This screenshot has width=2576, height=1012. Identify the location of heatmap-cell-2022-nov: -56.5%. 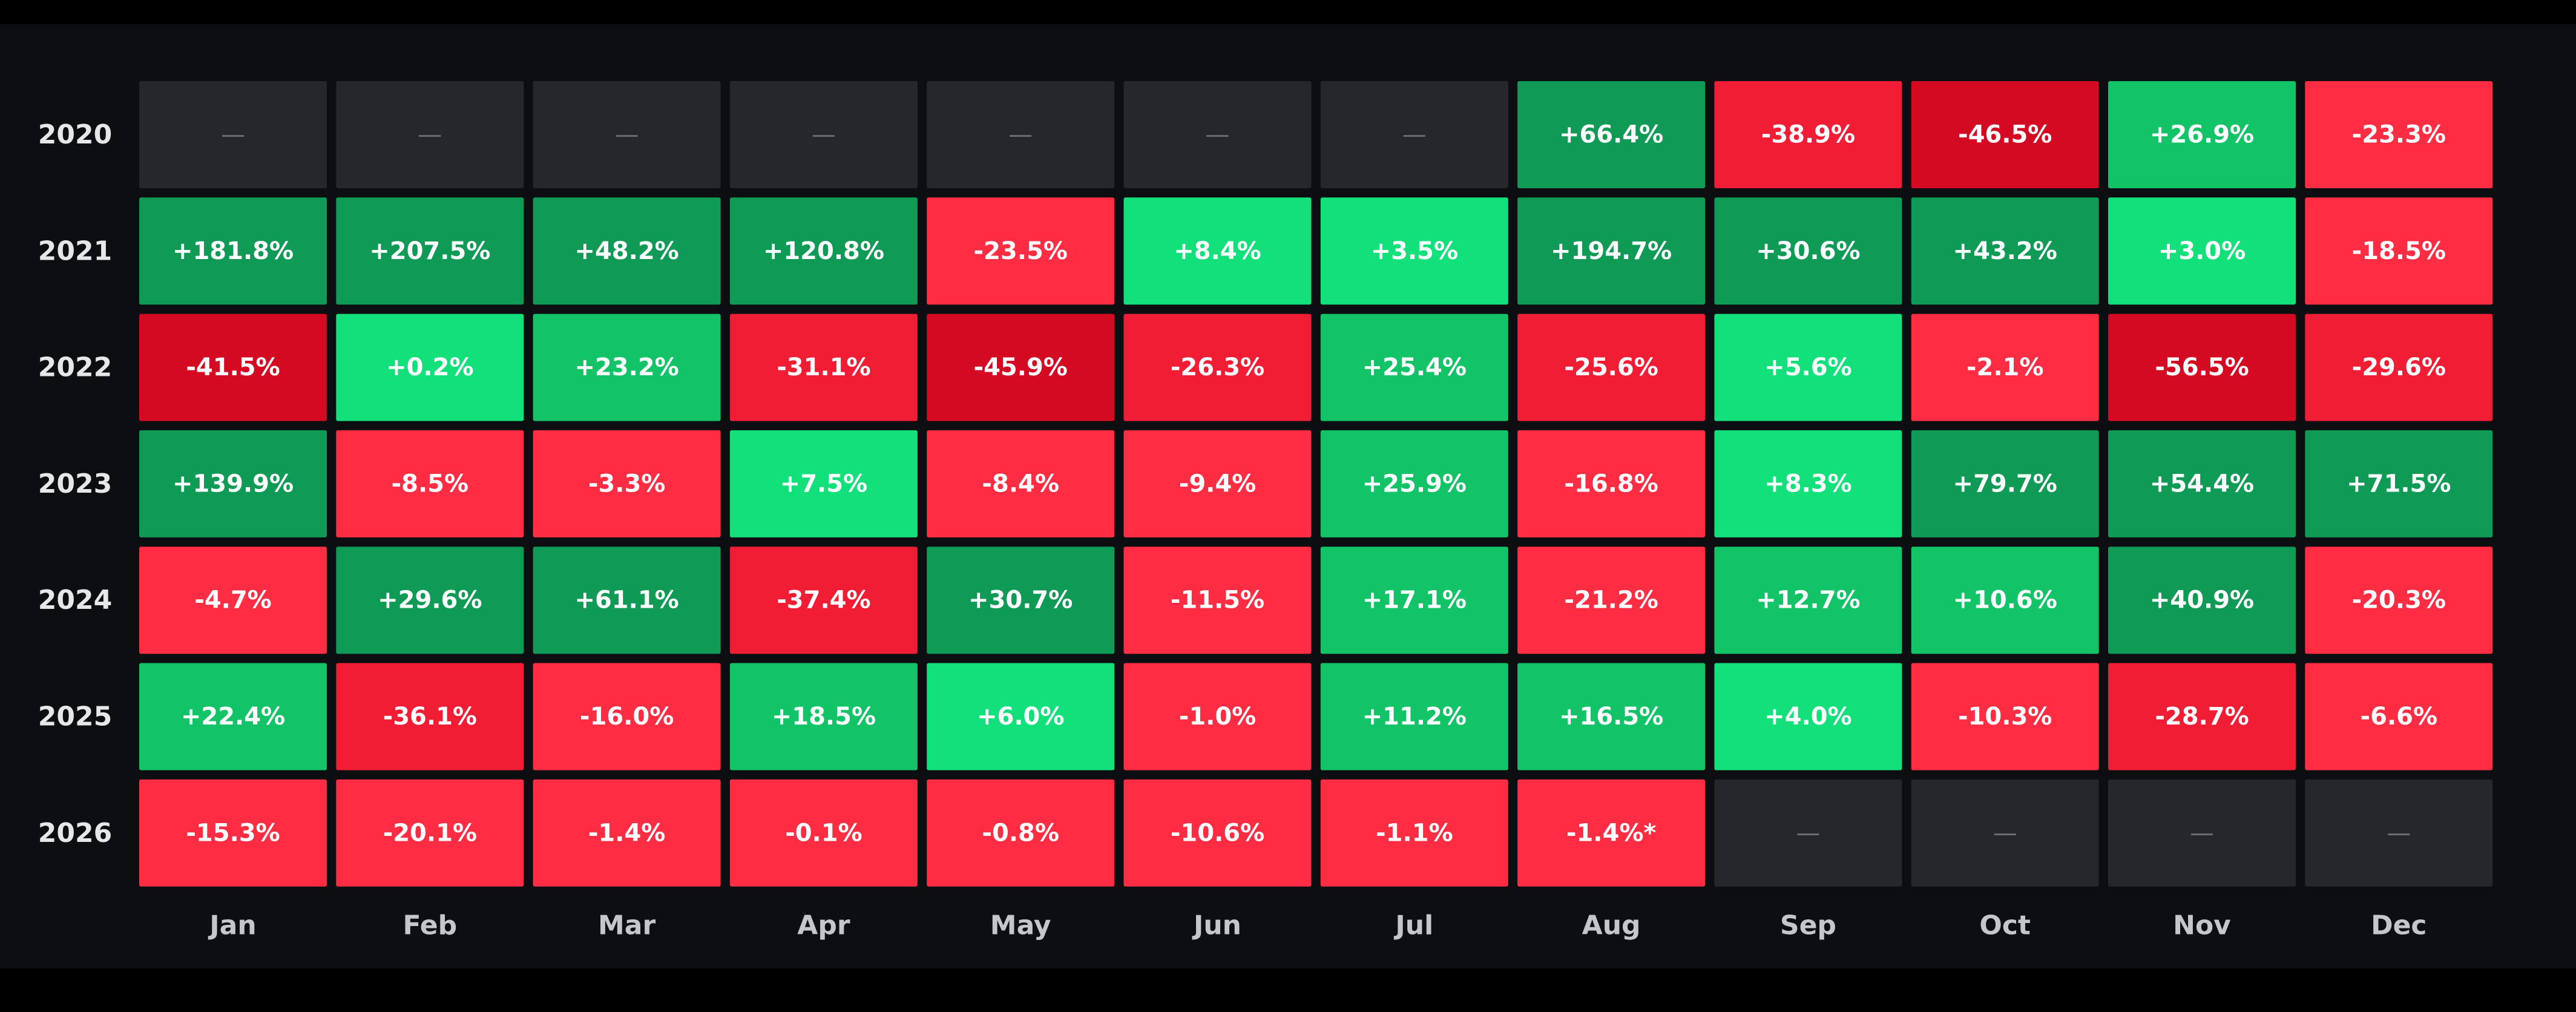
(2202, 367).